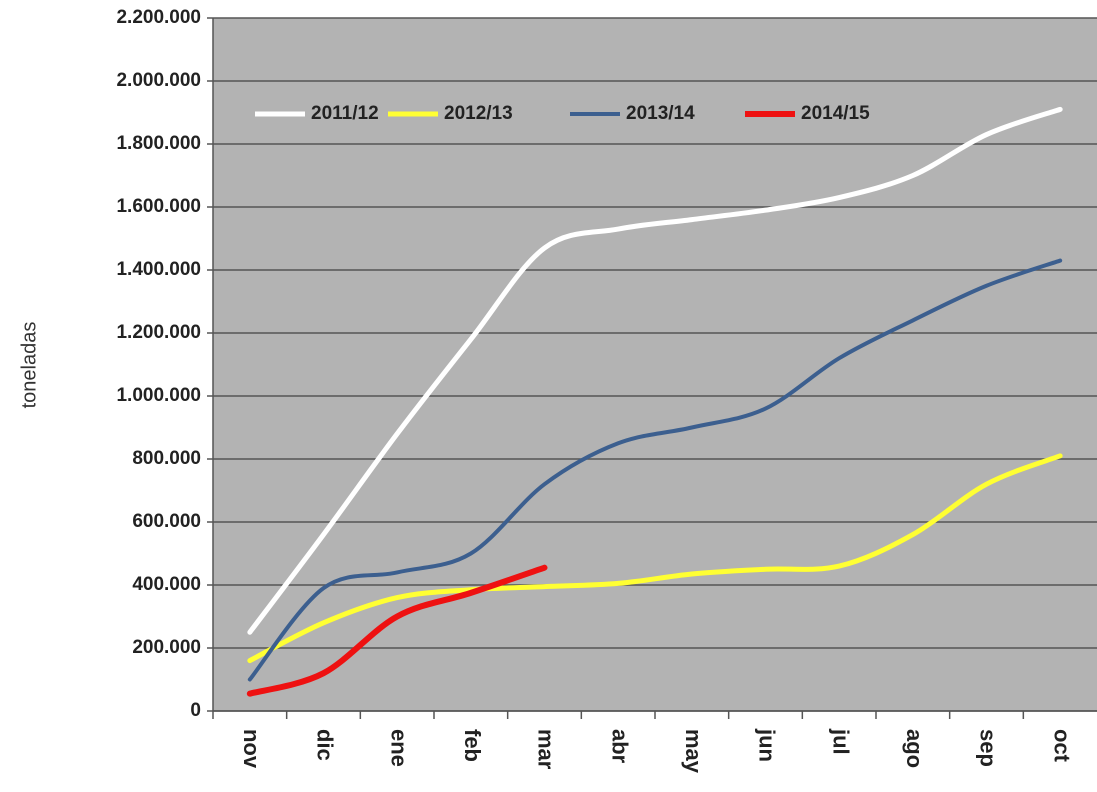 The width and height of the screenshot is (1097, 792). Describe the element at coordinates (546, 749) in the screenshot. I see `x-tick-label: mar` at that location.